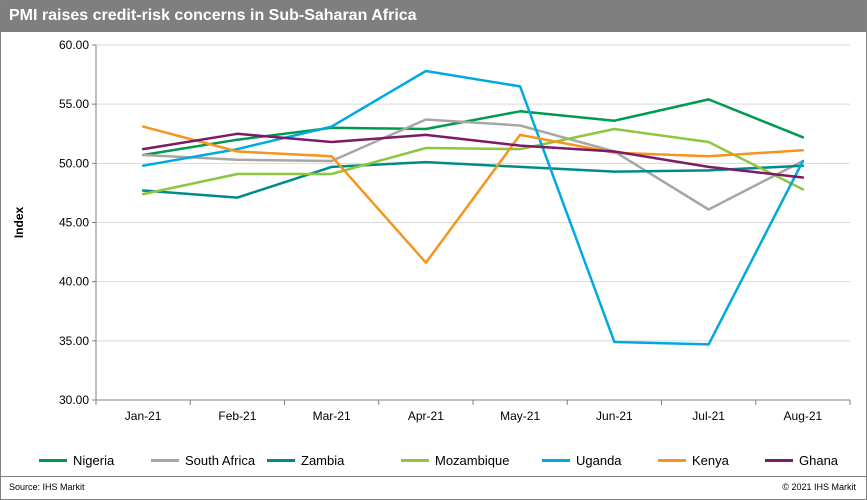 The height and width of the screenshot is (500, 867). I want to click on legend-item-south-africa: South Africa, so click(203, 460).